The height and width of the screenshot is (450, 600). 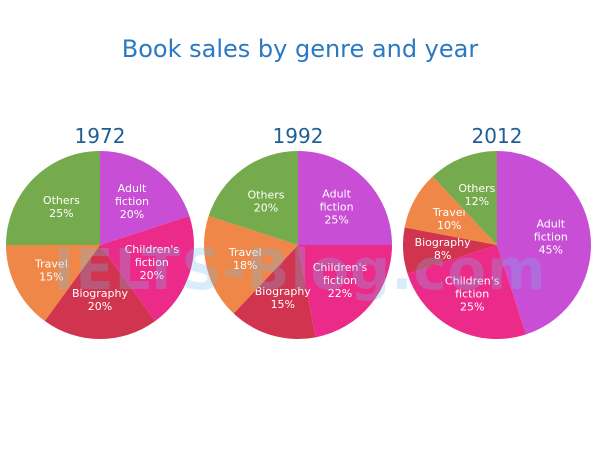 I want to click on pie-title: 1992, so click(x=298, y=136).